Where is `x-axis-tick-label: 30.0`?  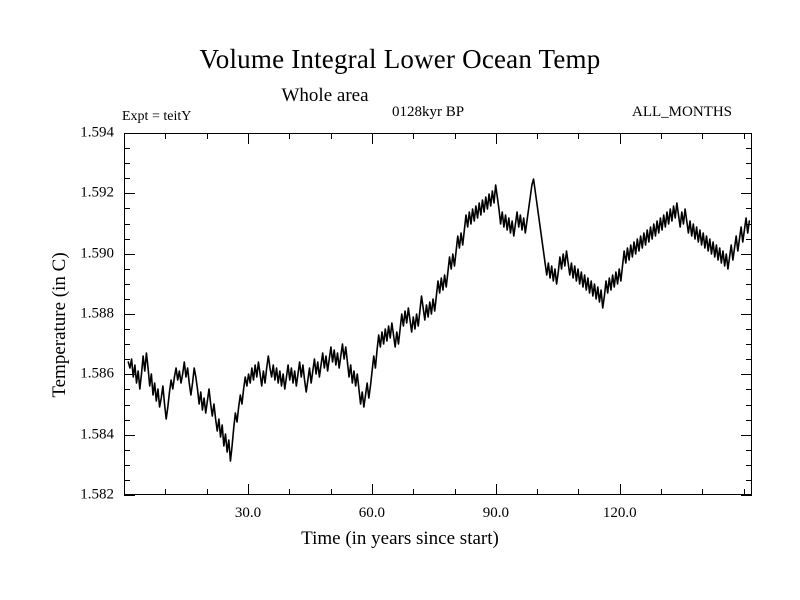 x-axis-tick-label: 30.0 is located at coordinates (248, 513).